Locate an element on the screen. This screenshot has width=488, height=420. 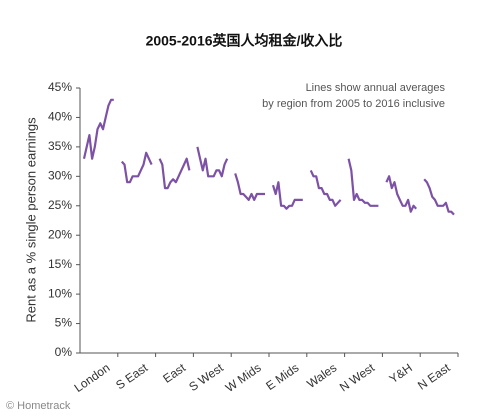
x-tick-label: East is located at coordinates (174, 373).